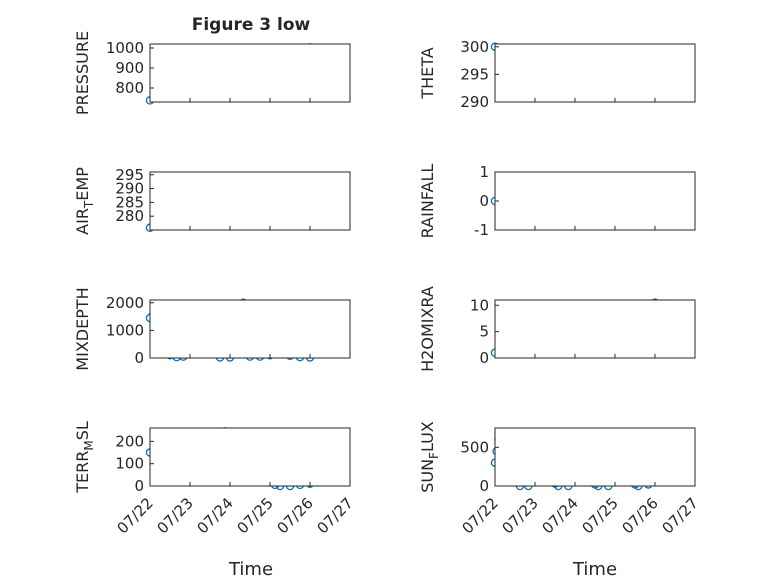  What do you see at coordinates (129, 68) in the screenshot?
I see `y-tick-label: 900` at bounding box center [129, 68].